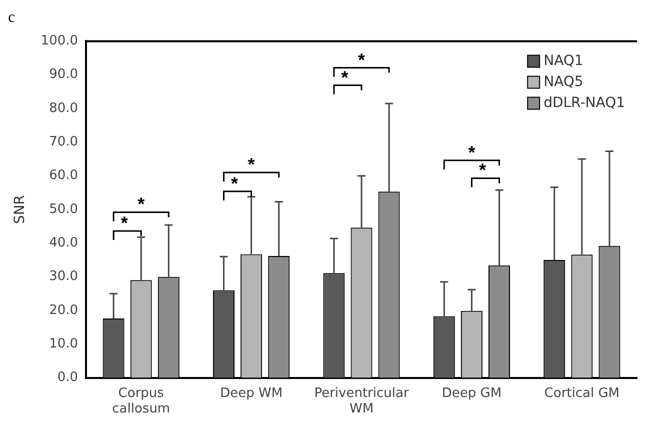  I want to click on y-tick-label: 40.0, so click(63, 243).